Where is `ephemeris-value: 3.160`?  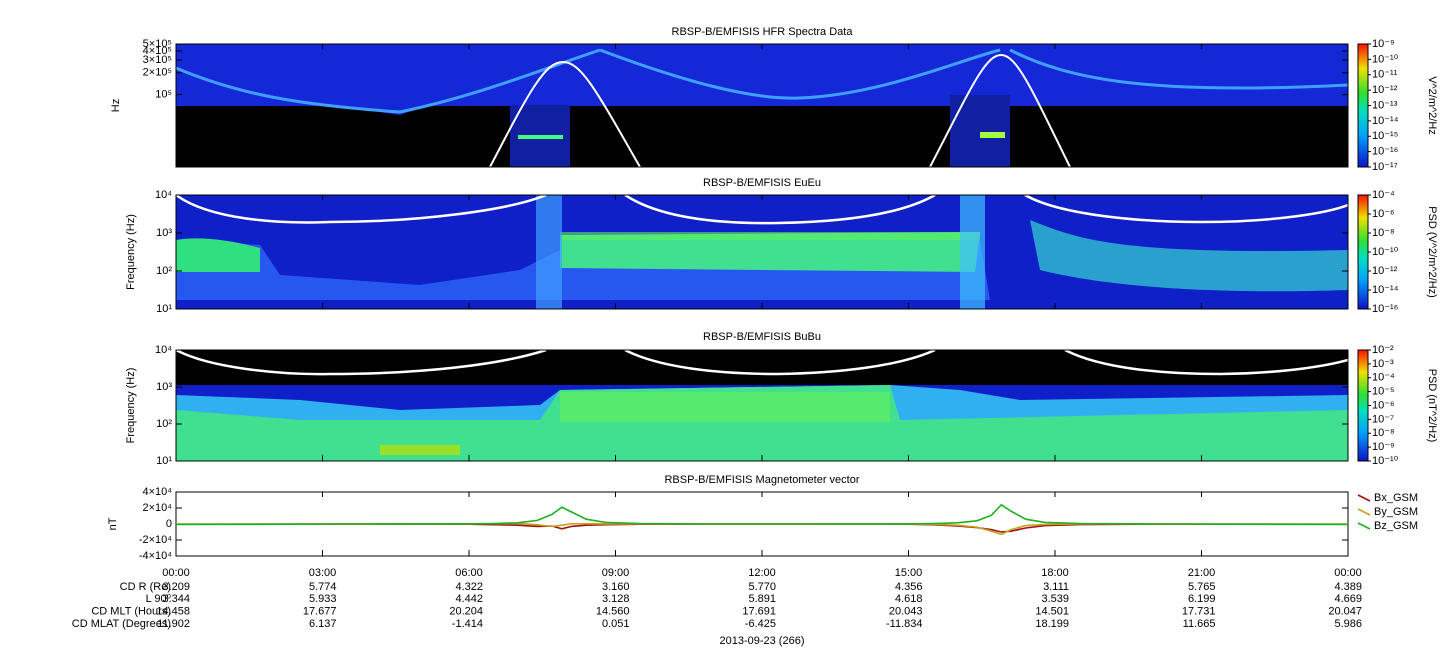 ephemeris-value: 3.160 is located at coordinates (616, 587).